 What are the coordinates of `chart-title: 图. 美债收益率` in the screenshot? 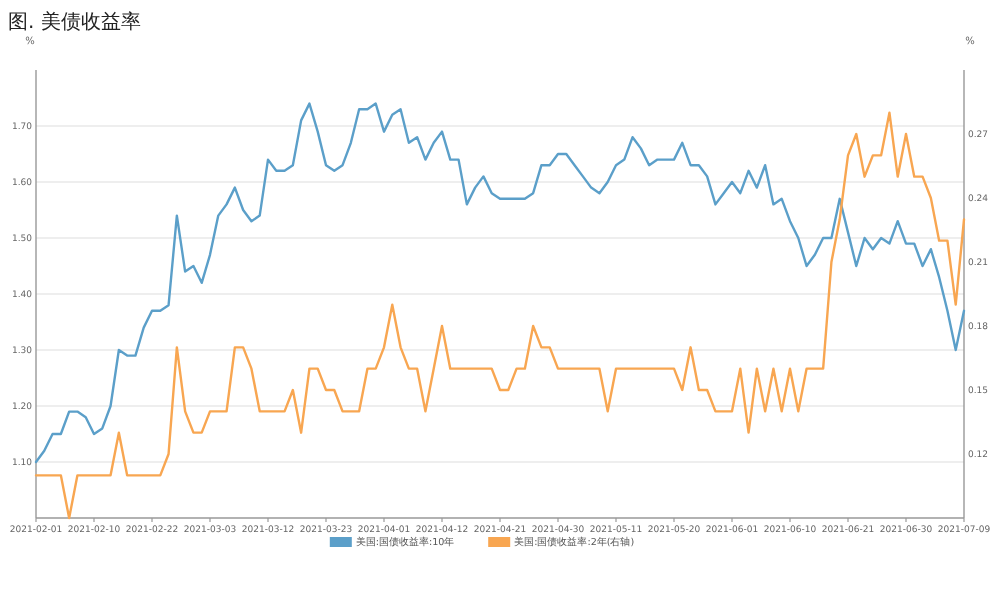 It's located at (74, 22).